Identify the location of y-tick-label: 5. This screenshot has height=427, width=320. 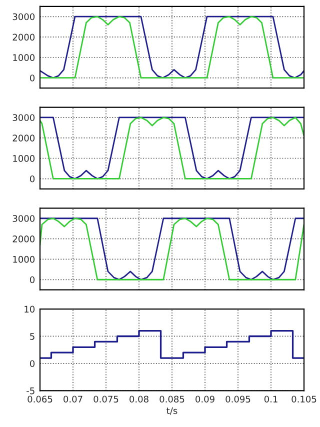
(32, 336).